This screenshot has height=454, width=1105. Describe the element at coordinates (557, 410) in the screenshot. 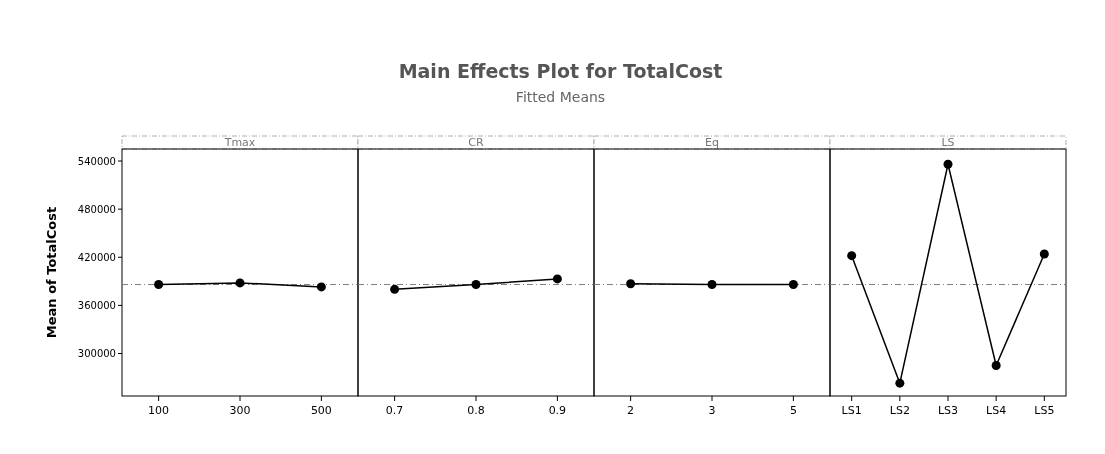

I see `x-tick-label: 0.9` at that location.